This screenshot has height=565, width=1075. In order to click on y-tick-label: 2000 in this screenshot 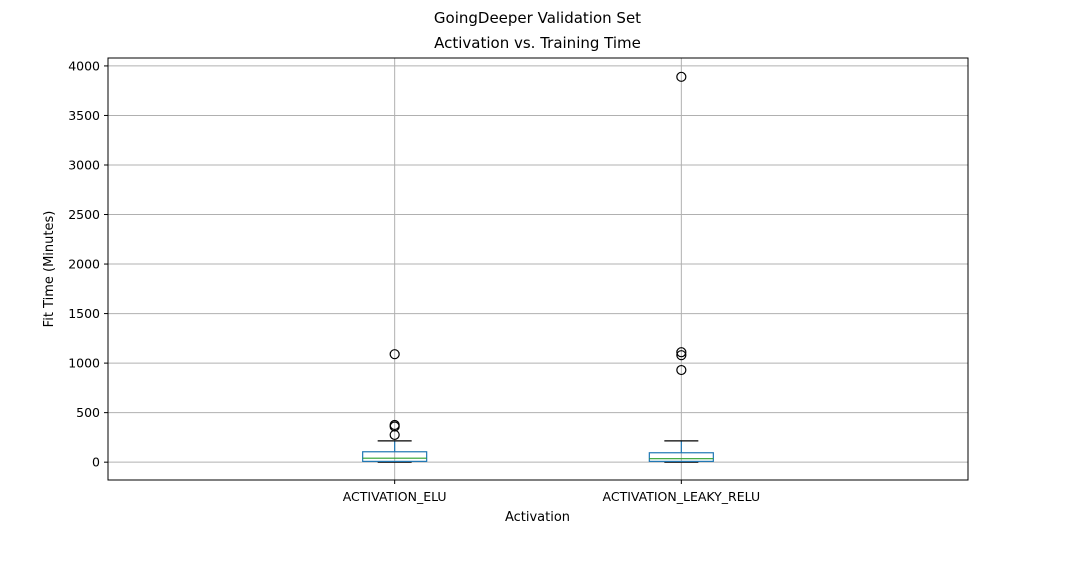, I will do `click(84, 264)`.